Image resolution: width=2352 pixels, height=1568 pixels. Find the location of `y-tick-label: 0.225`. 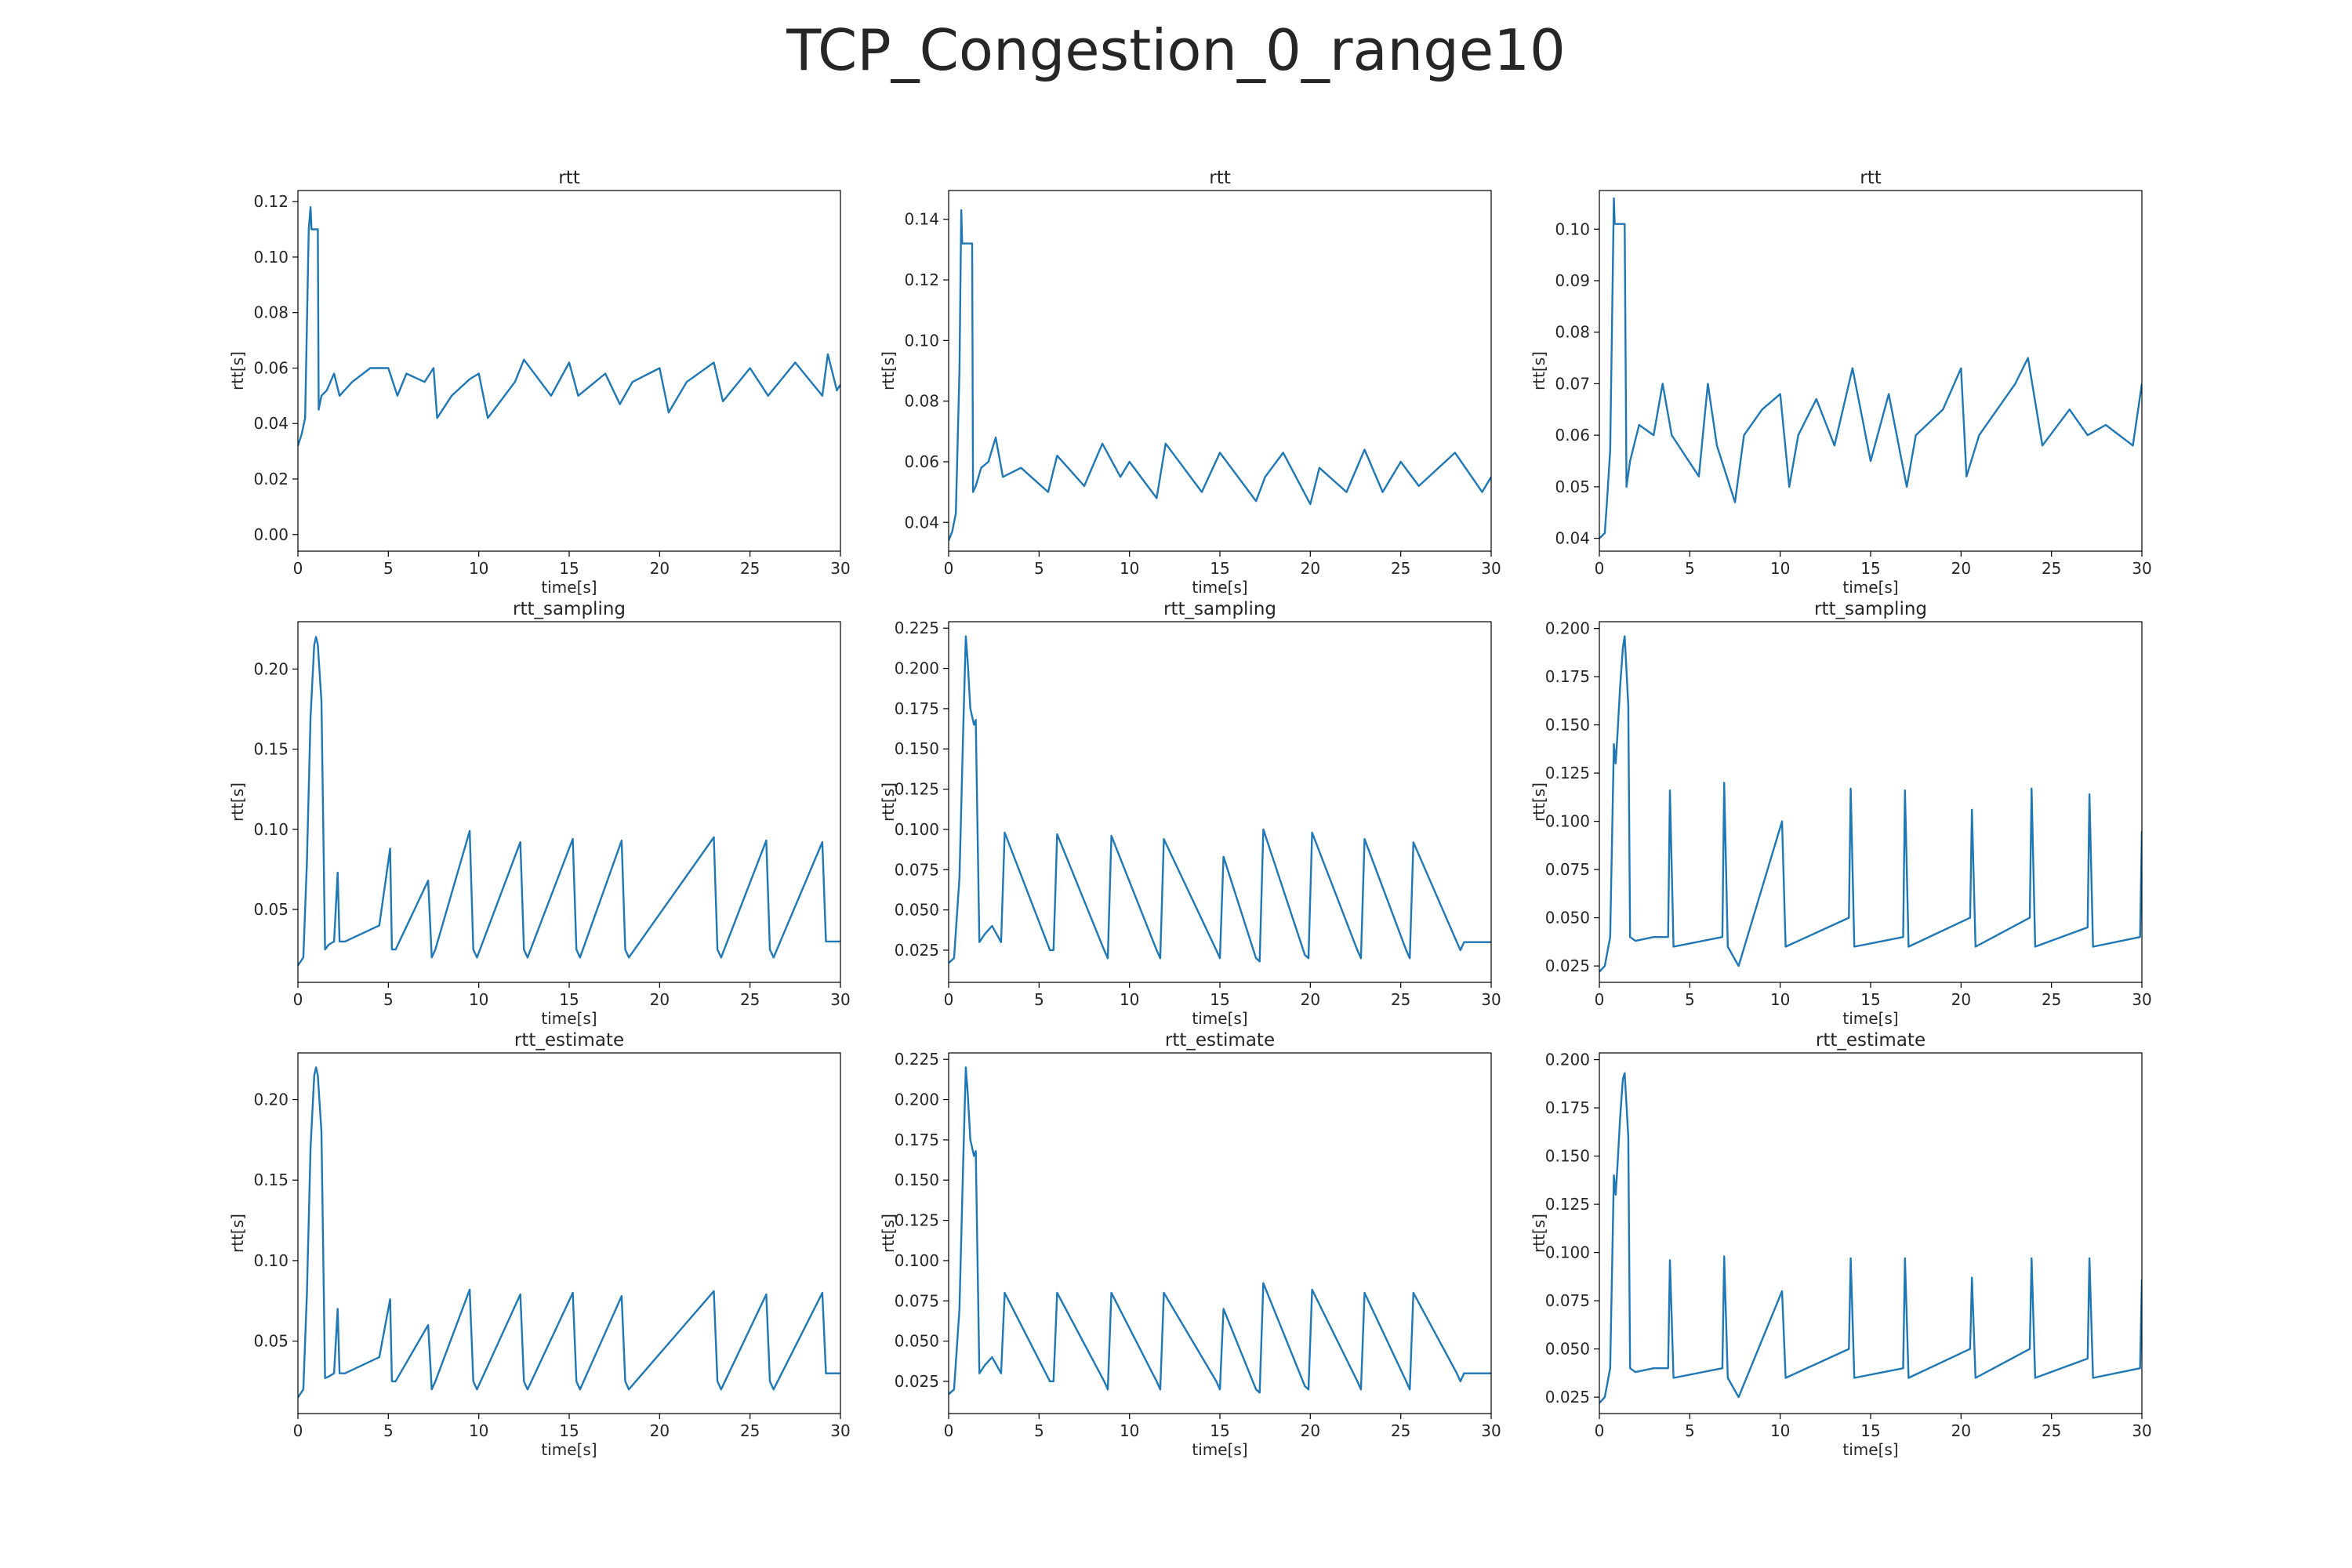

y-tick-label: 0.225 is located at coordinates (917, 1059).